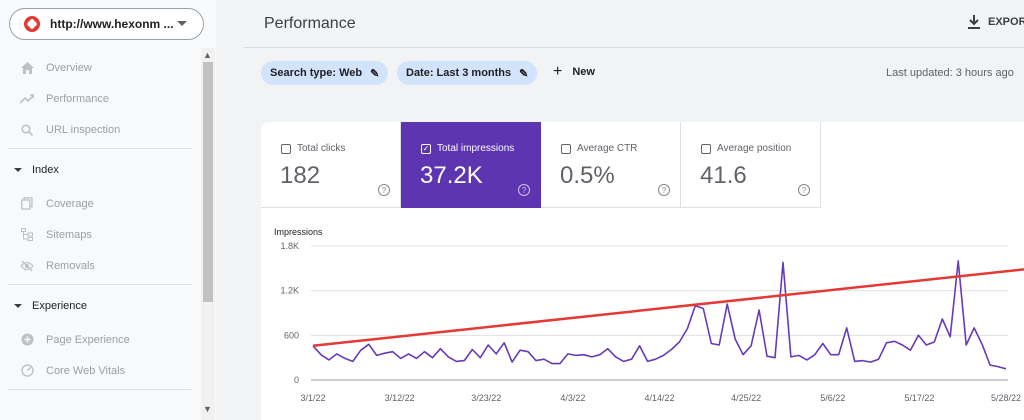  I want to click on sidebar-item-removals: Removals, so click(100, 265).